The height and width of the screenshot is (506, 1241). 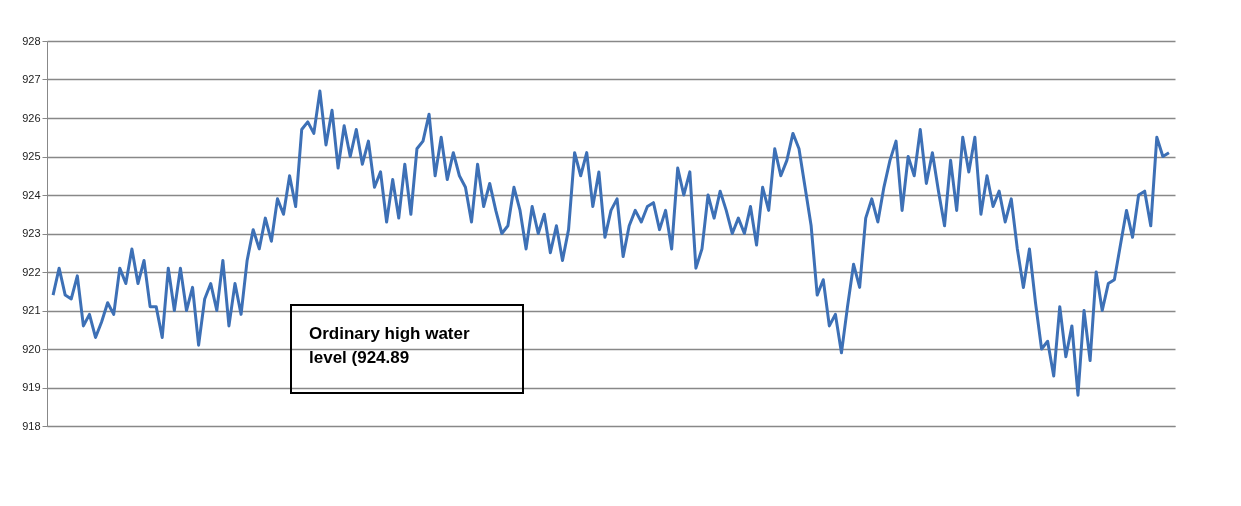 What do you see at coordinates (31, 194) in the screenshot?
I see `y-tick-label: 924` at bounding box center [31, 194].